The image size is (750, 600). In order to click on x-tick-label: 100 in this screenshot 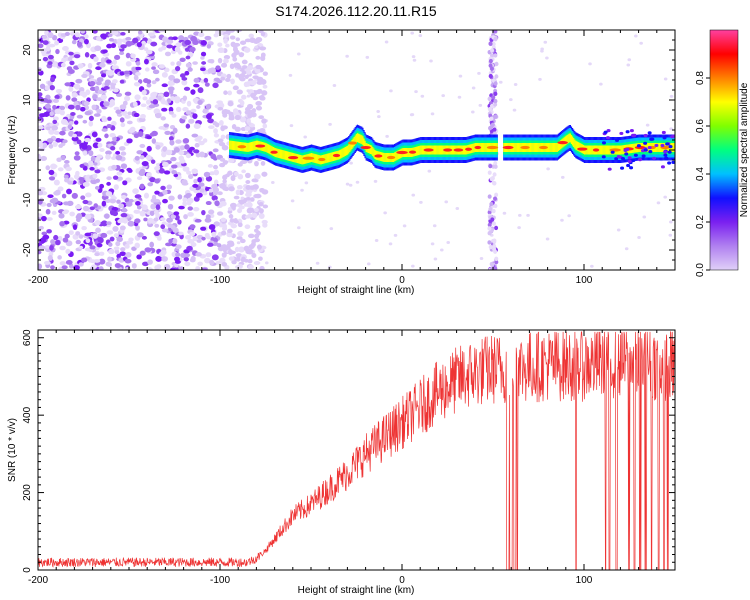, I will do `click(584, 280)`.